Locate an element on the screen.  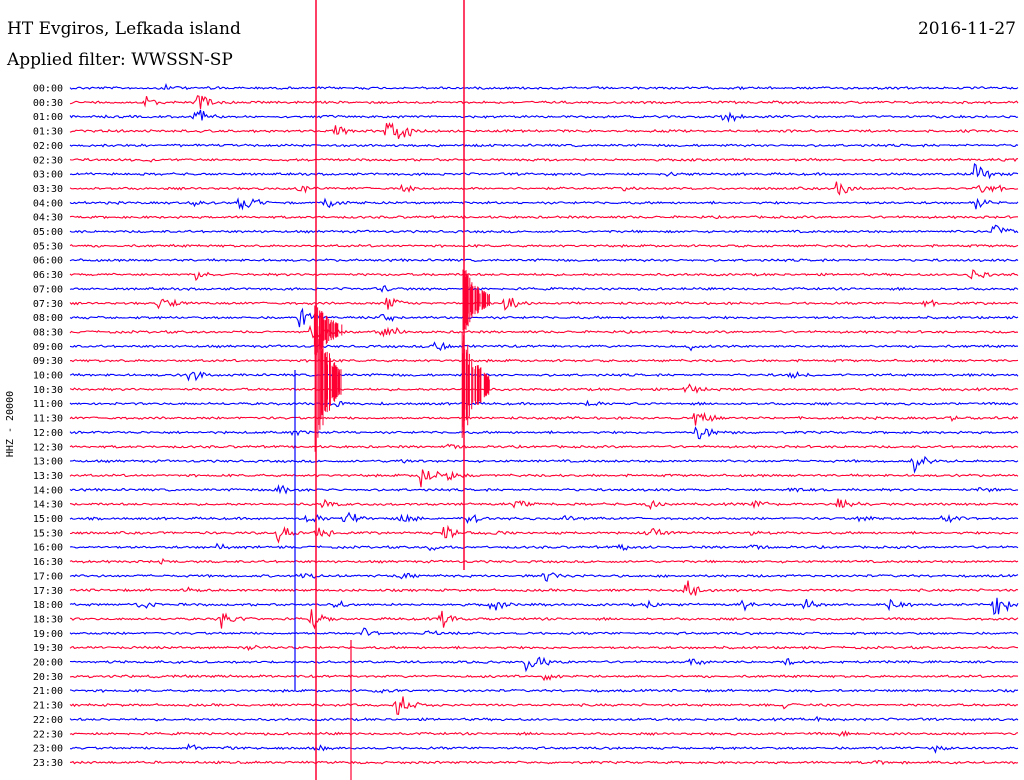
y-axis-label: HHZ - 20000 is located at coordinates (10, 424).